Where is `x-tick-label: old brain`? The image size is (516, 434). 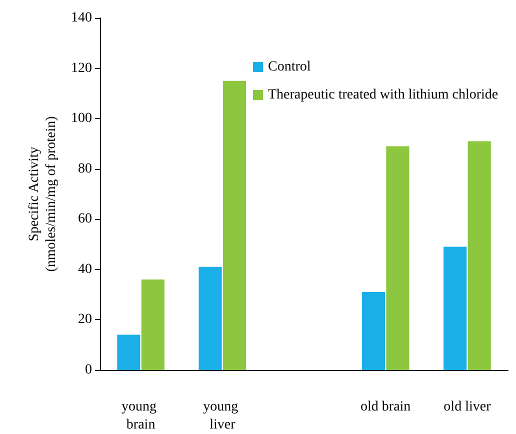 x-tick-label: old brain is located at coordinates (385, 407).